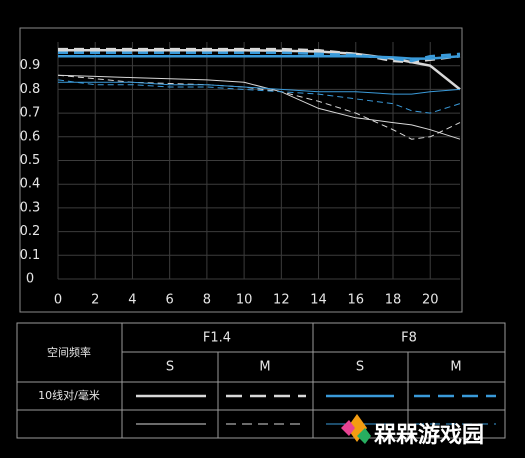 The height and width of the screenshot is (458, 525). What do you see at coordinates (356, 300) in the screenshot?
I see `x-tick-label: 16` at bounding box center [356, 300].